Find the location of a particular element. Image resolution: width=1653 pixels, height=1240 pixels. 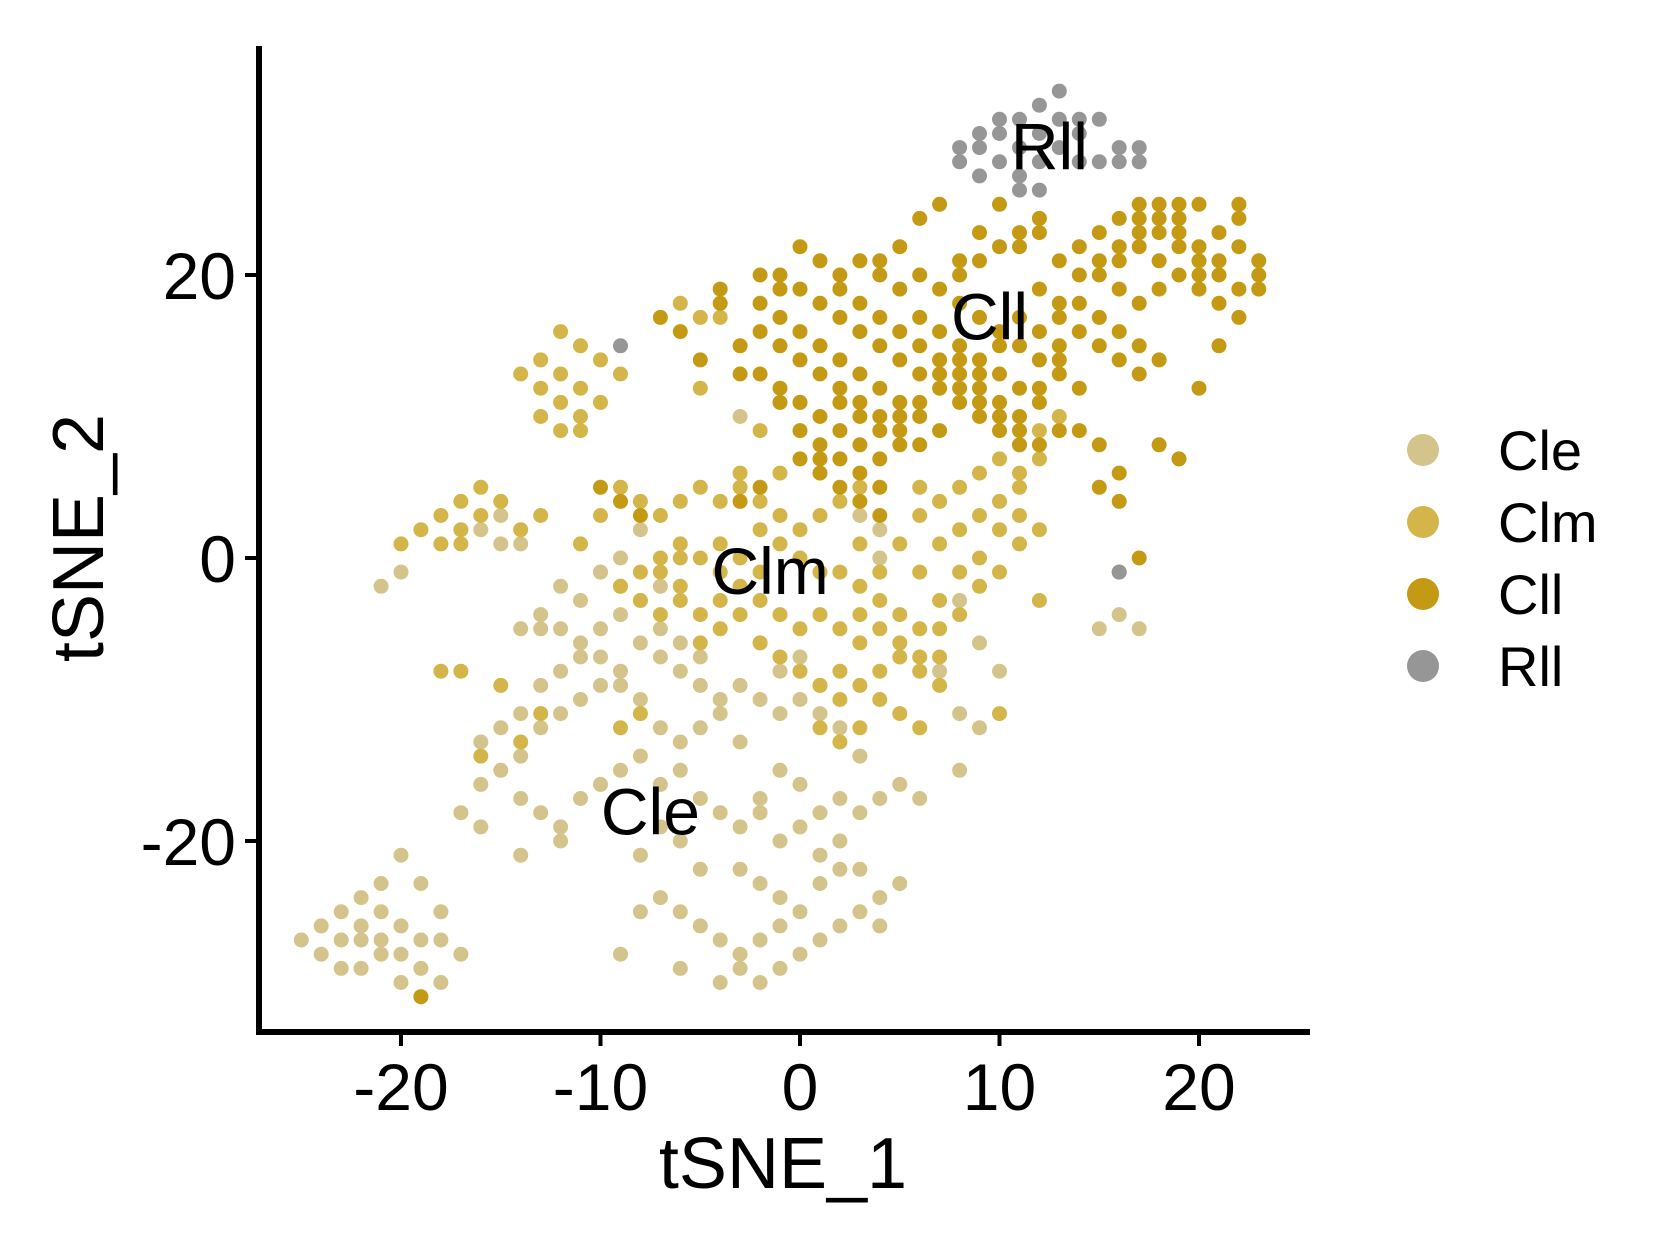

legend-label-cle: Cle is located at coordinates (1540, 450).